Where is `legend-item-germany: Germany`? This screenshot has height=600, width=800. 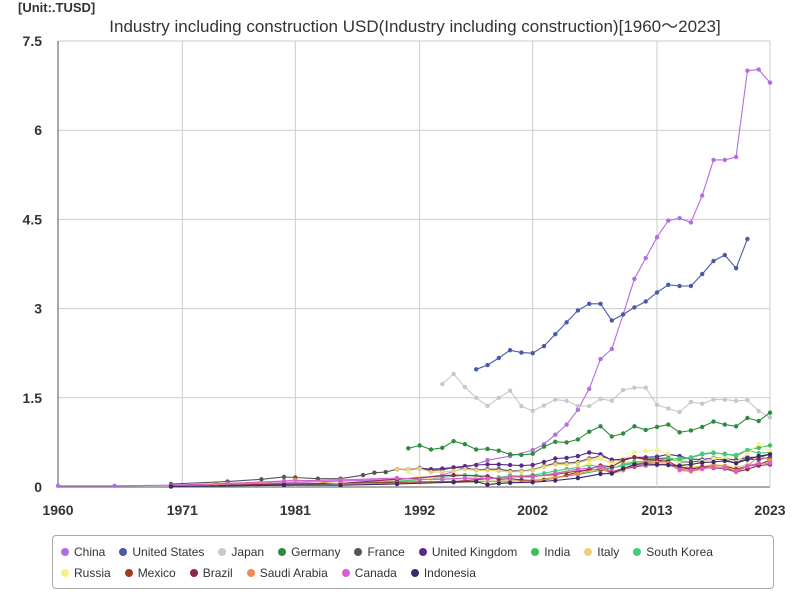
legend-item-germany: Germany is located at coordinates (309, 551).